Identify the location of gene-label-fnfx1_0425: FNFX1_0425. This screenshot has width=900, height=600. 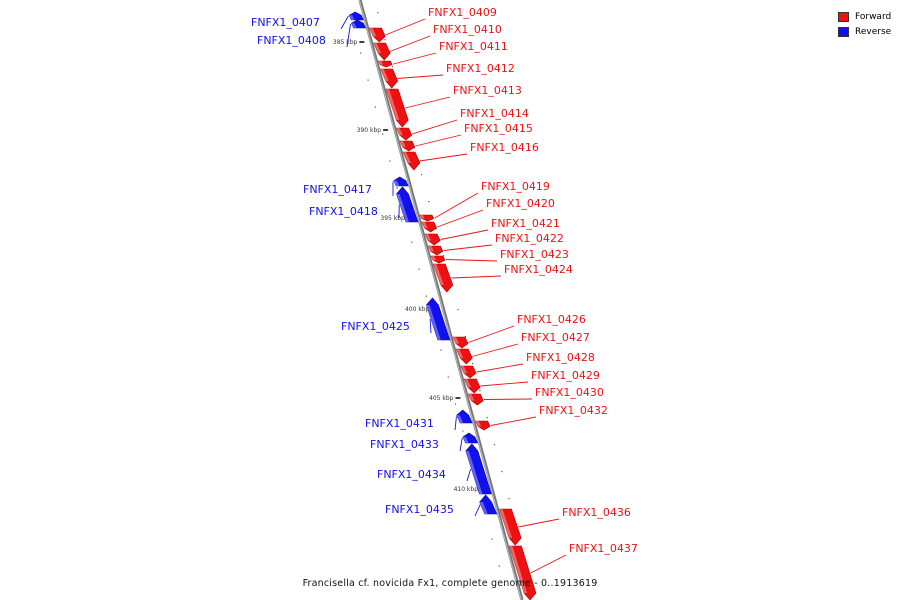
(375, 326).